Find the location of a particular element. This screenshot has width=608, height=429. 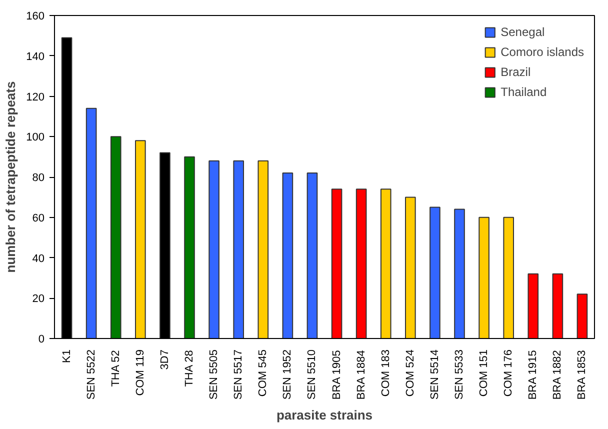

x-tick-label: SEN 1952 is located at coordinates (288, 374).